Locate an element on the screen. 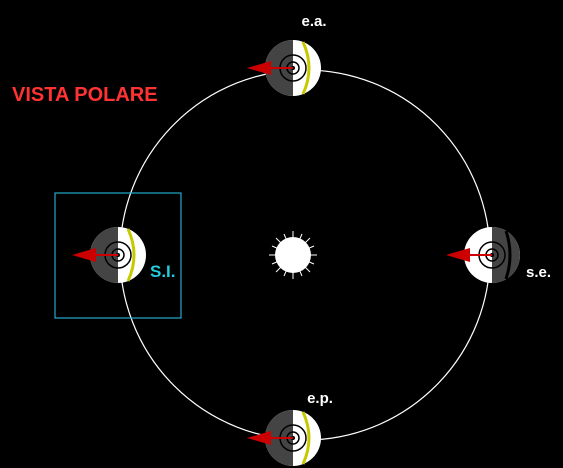 This screenshot has height=468, width=563. label-bottom: e.p. is located at coordinates (320, 398).